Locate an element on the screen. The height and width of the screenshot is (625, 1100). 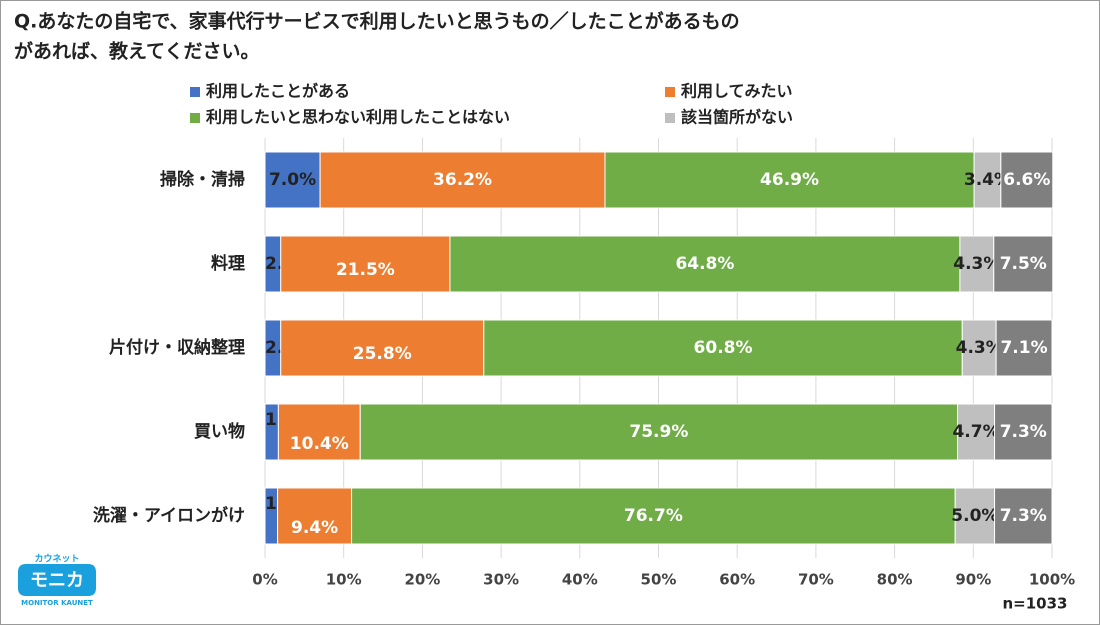
x-tick-label: 30% is located at coordinates (501, 580).